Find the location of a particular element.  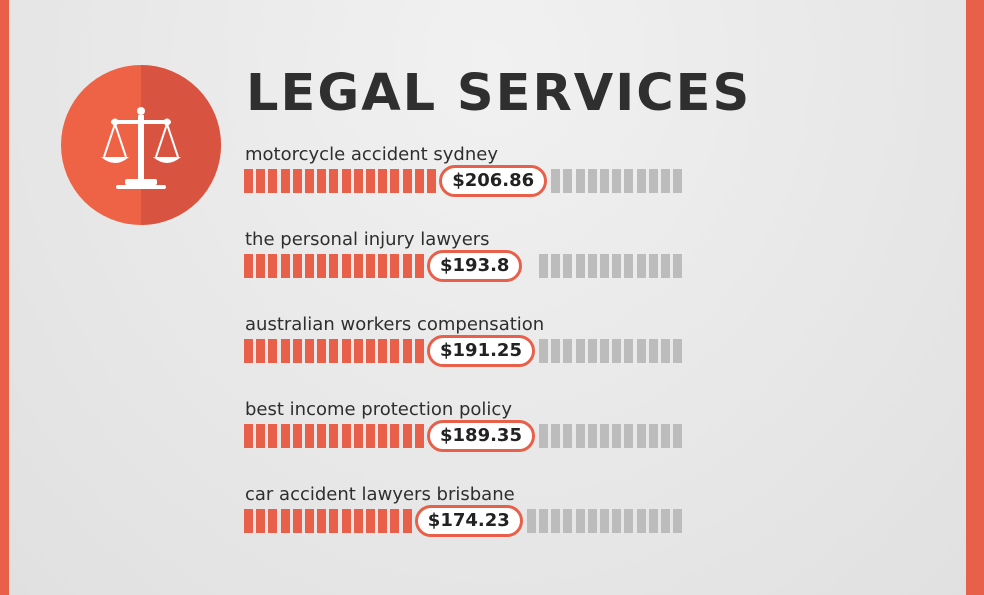

bar-row: car accident lawyers brisbane $174.23 is located at coordinates (574, 522).